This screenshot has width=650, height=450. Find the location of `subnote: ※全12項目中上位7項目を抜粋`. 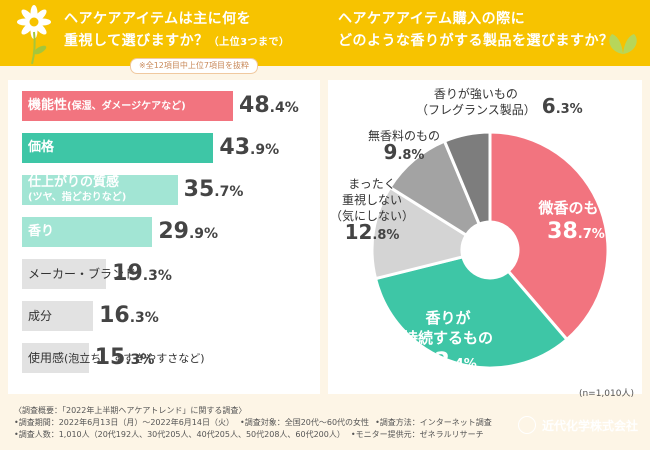

subnote: ※全12項目中上位7項目を抜粋 is located at coordinates (194, 66).